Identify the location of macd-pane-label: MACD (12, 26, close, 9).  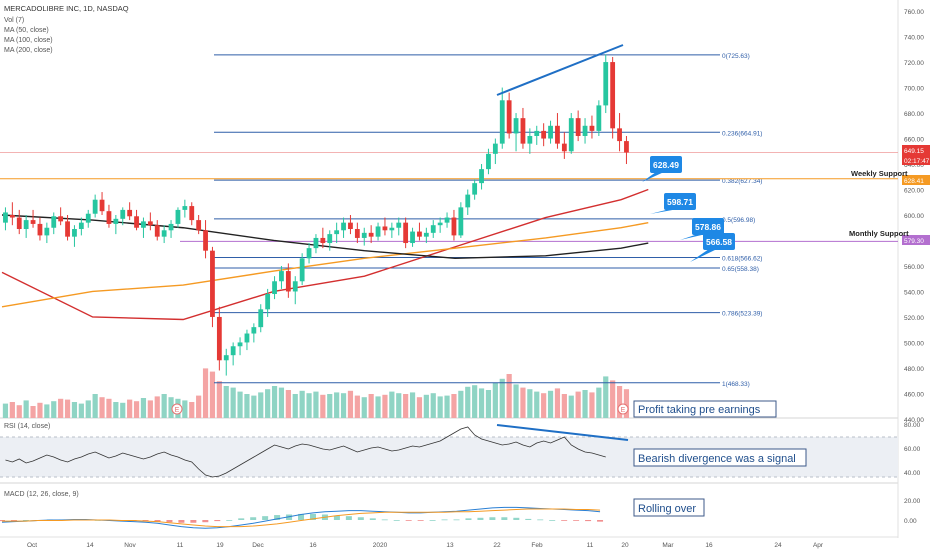
(41, 494).